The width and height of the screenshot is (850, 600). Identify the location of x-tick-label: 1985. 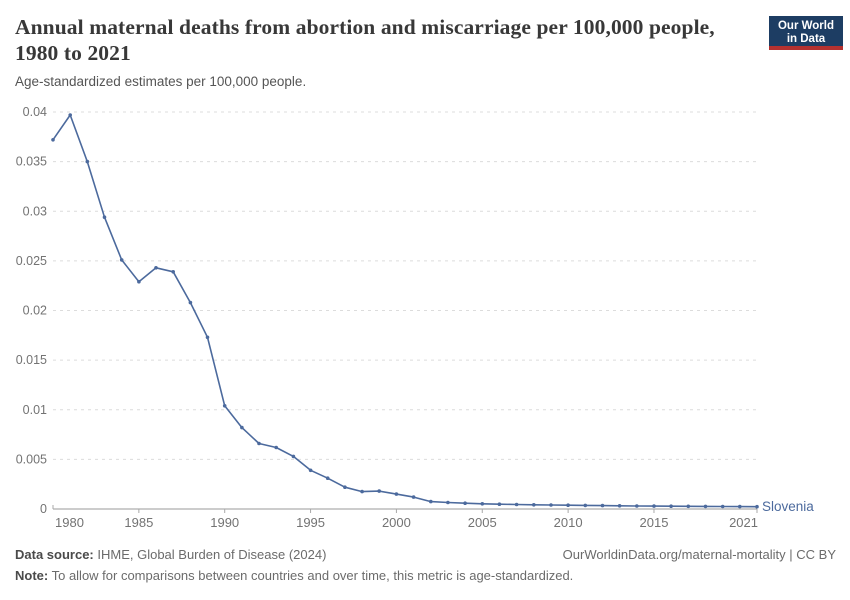
(138, 522).